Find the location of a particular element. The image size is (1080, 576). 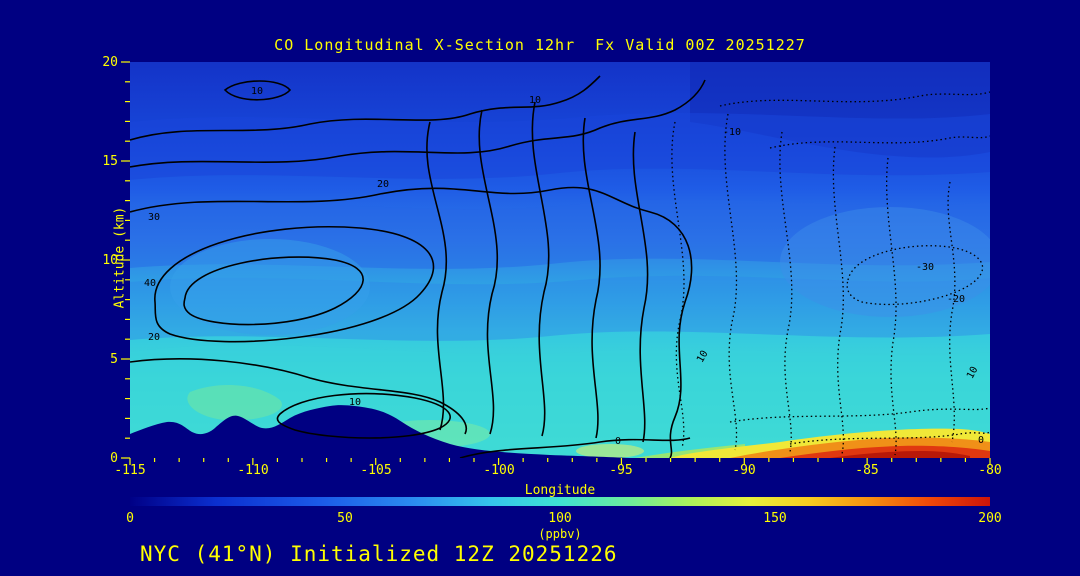

colorbar-tick-100: 100 is located at coordinates (560, 518).